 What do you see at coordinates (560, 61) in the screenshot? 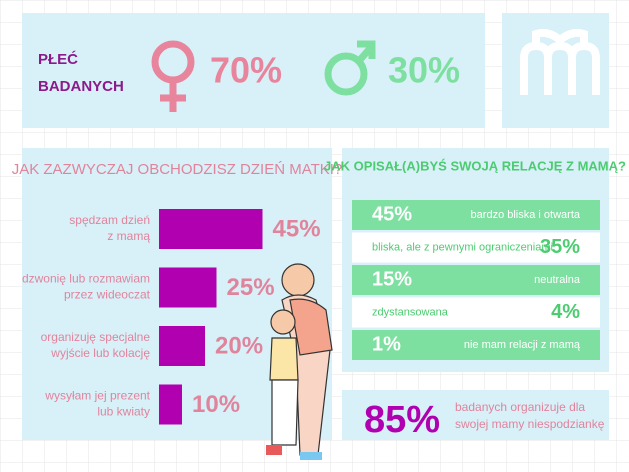
I see `logo` at bounding box center [560, 61].